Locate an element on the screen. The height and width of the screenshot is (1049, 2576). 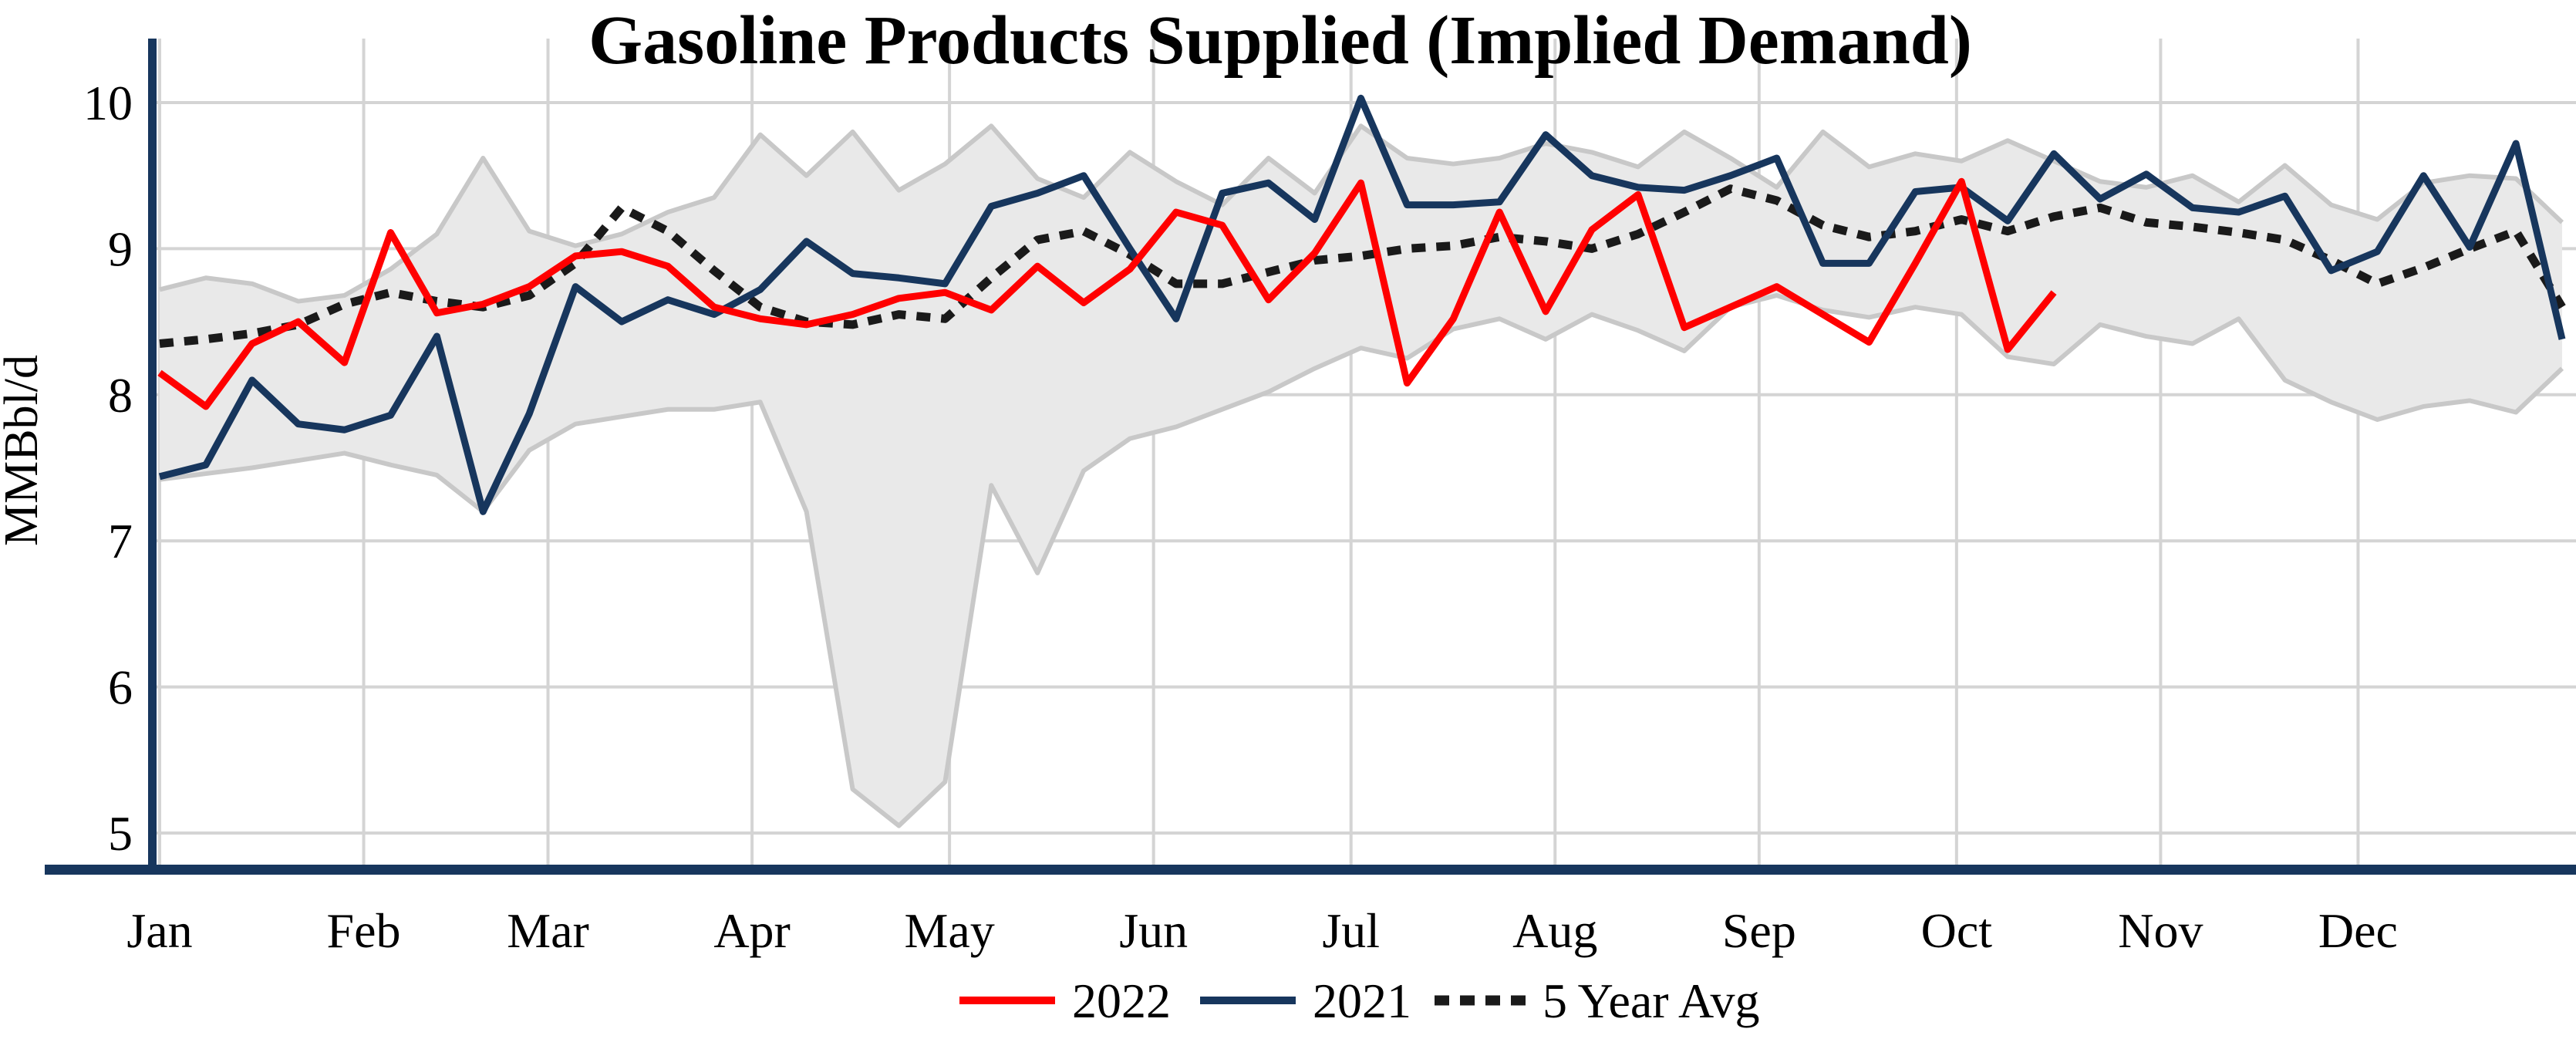
x-tick-label-sep: Sep is located at coordinates (1759, 930).